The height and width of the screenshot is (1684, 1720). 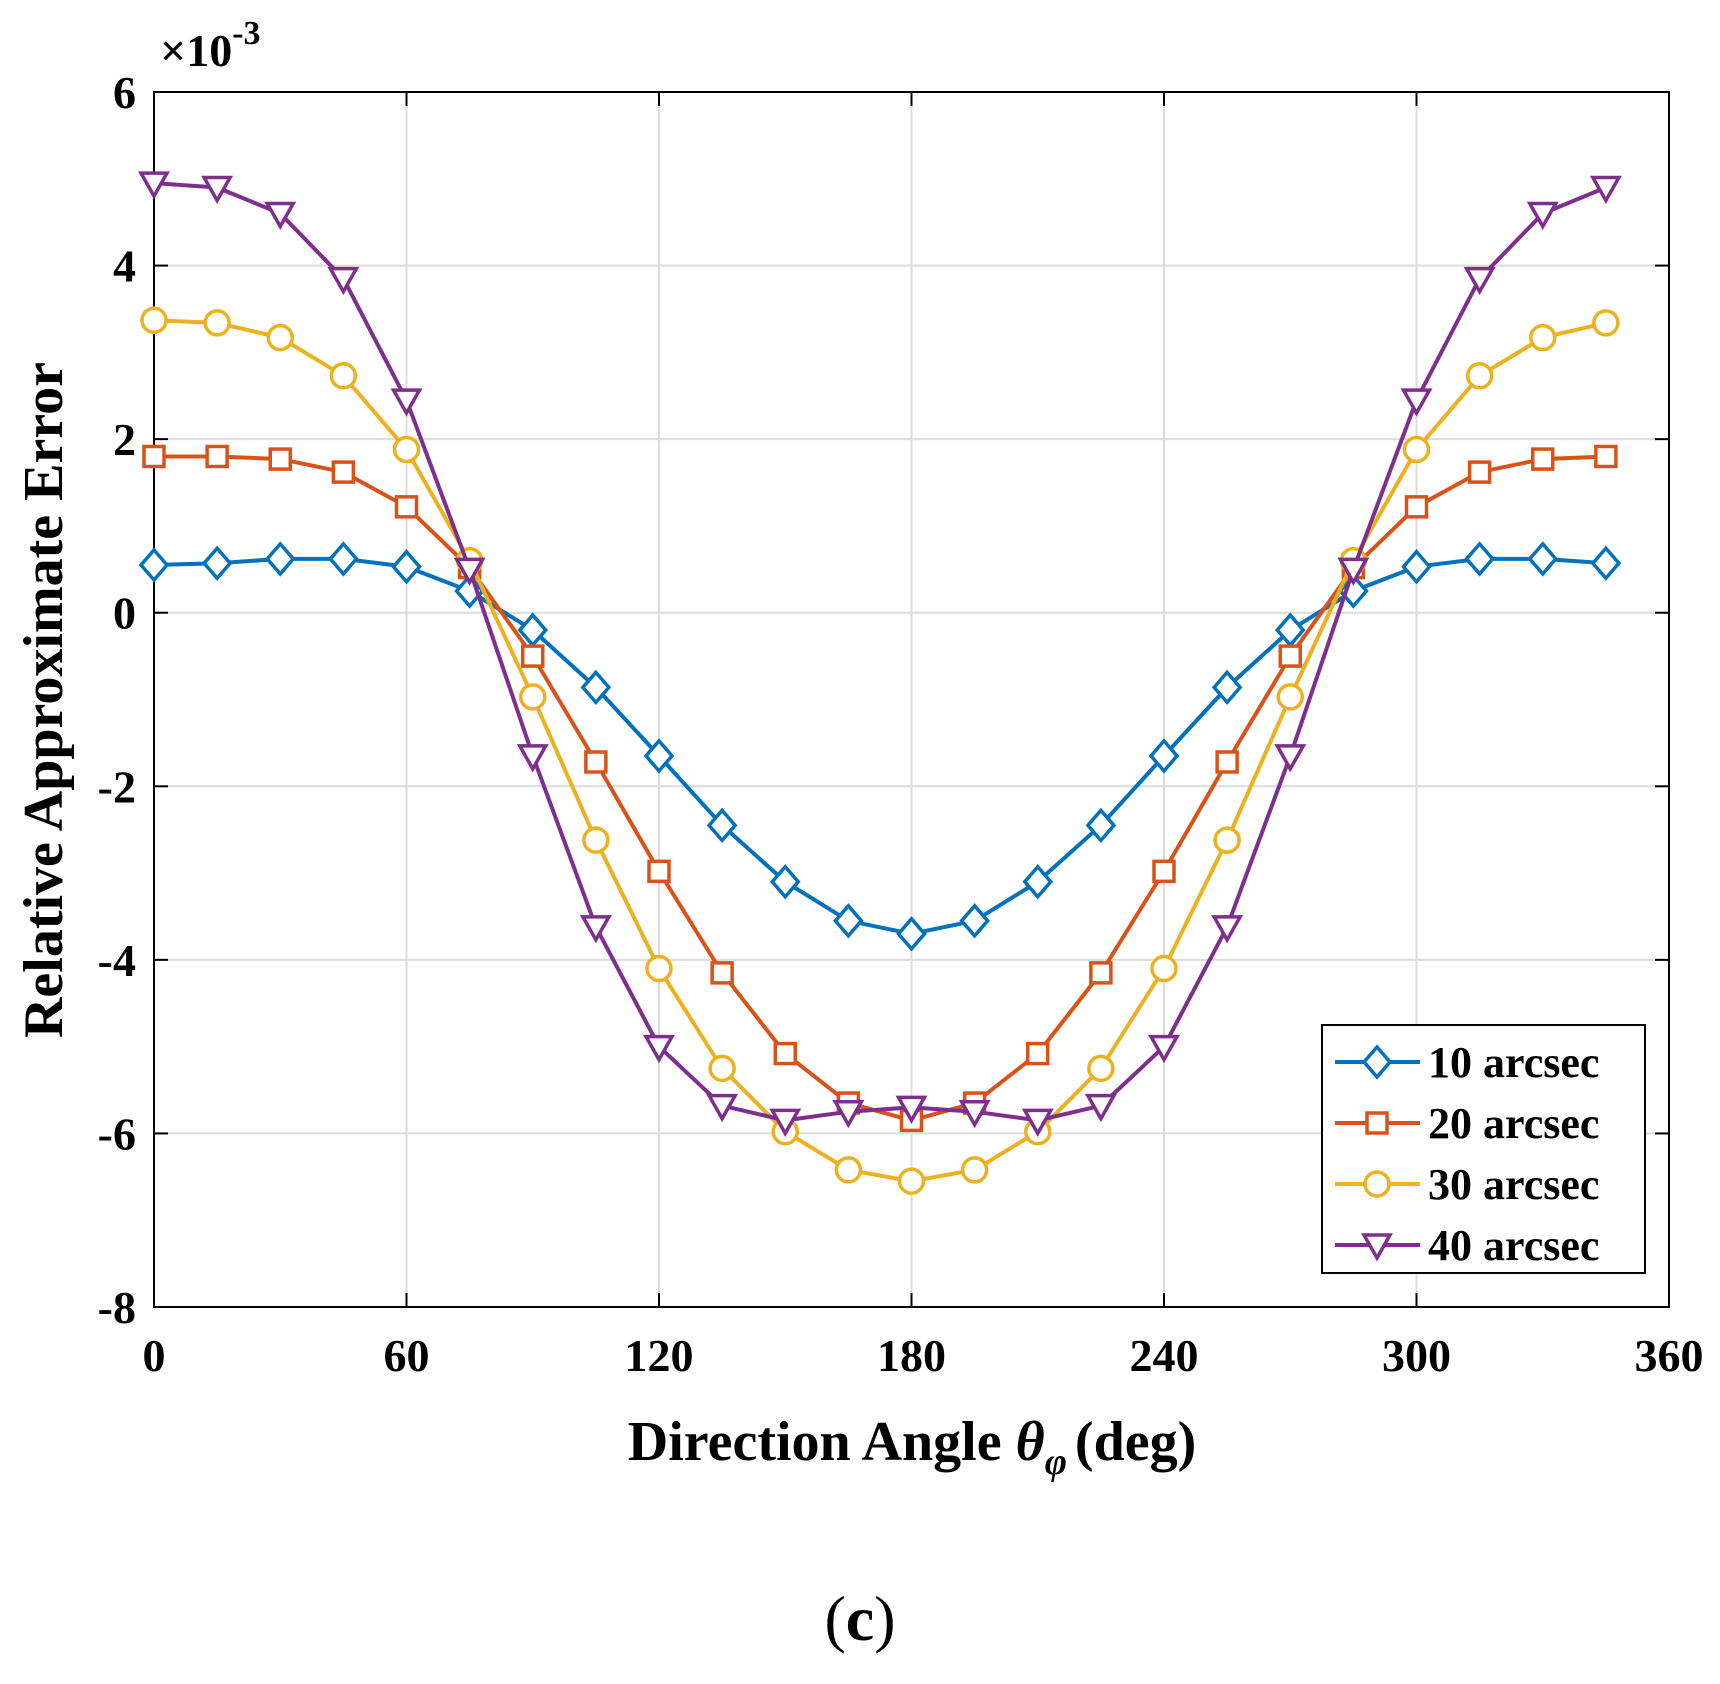 What do you see at coordinates (659, 1355) in the screenshot?
I see `x-tick-label: 120` at bounding box center [659, 1355].